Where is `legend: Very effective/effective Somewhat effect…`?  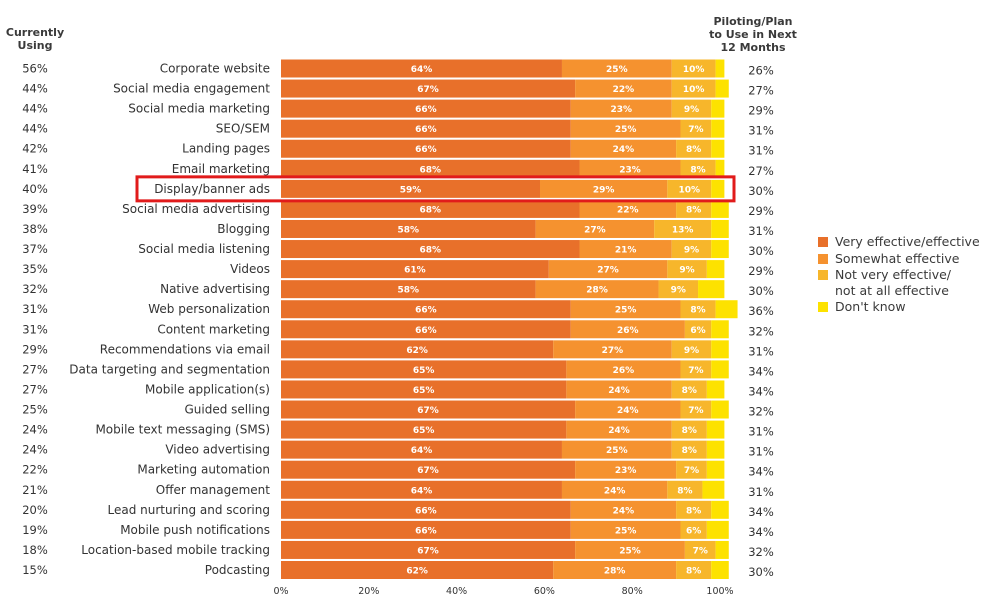
legend: Very effective/effective Somewhat effect… is located at coordinates (903, 275).